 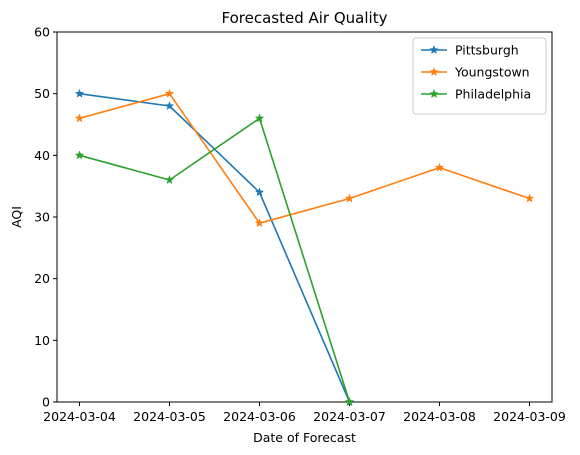 I want to click on y-tick-label: 10, so click(x=42, y=340).